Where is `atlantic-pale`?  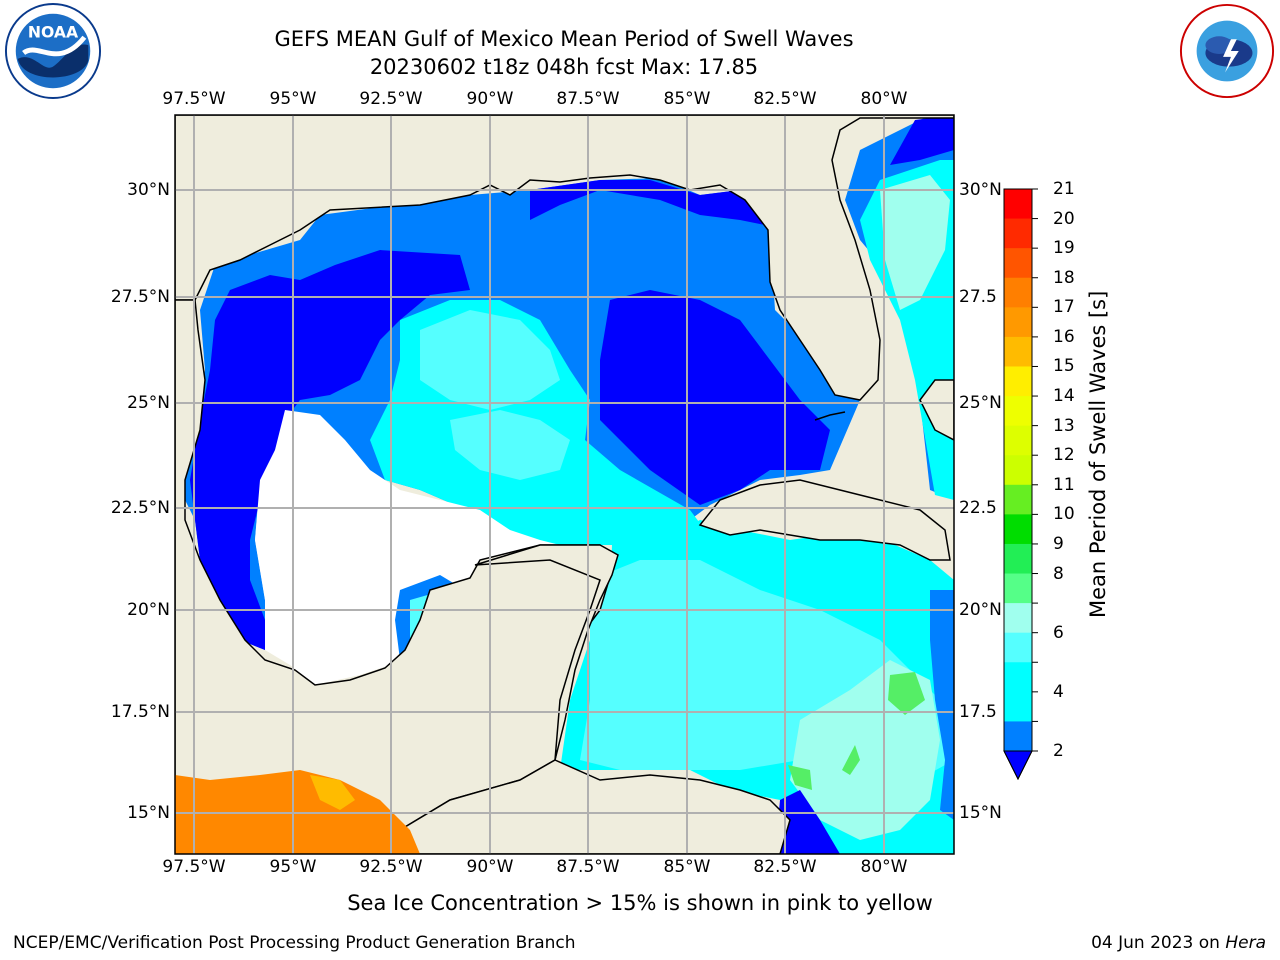
atlantic-pale is located at coordinates (915, 242).